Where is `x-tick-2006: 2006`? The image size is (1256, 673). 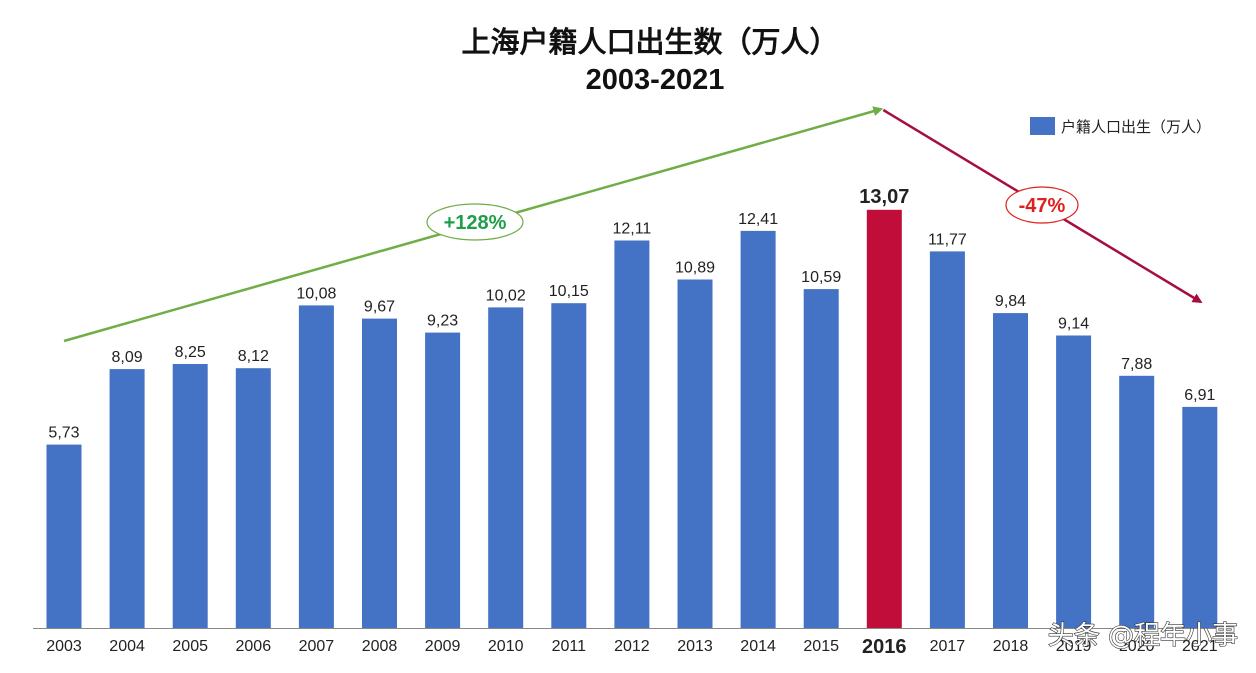 x-tick-2006: 2006 is located at coordinates (254, 646).